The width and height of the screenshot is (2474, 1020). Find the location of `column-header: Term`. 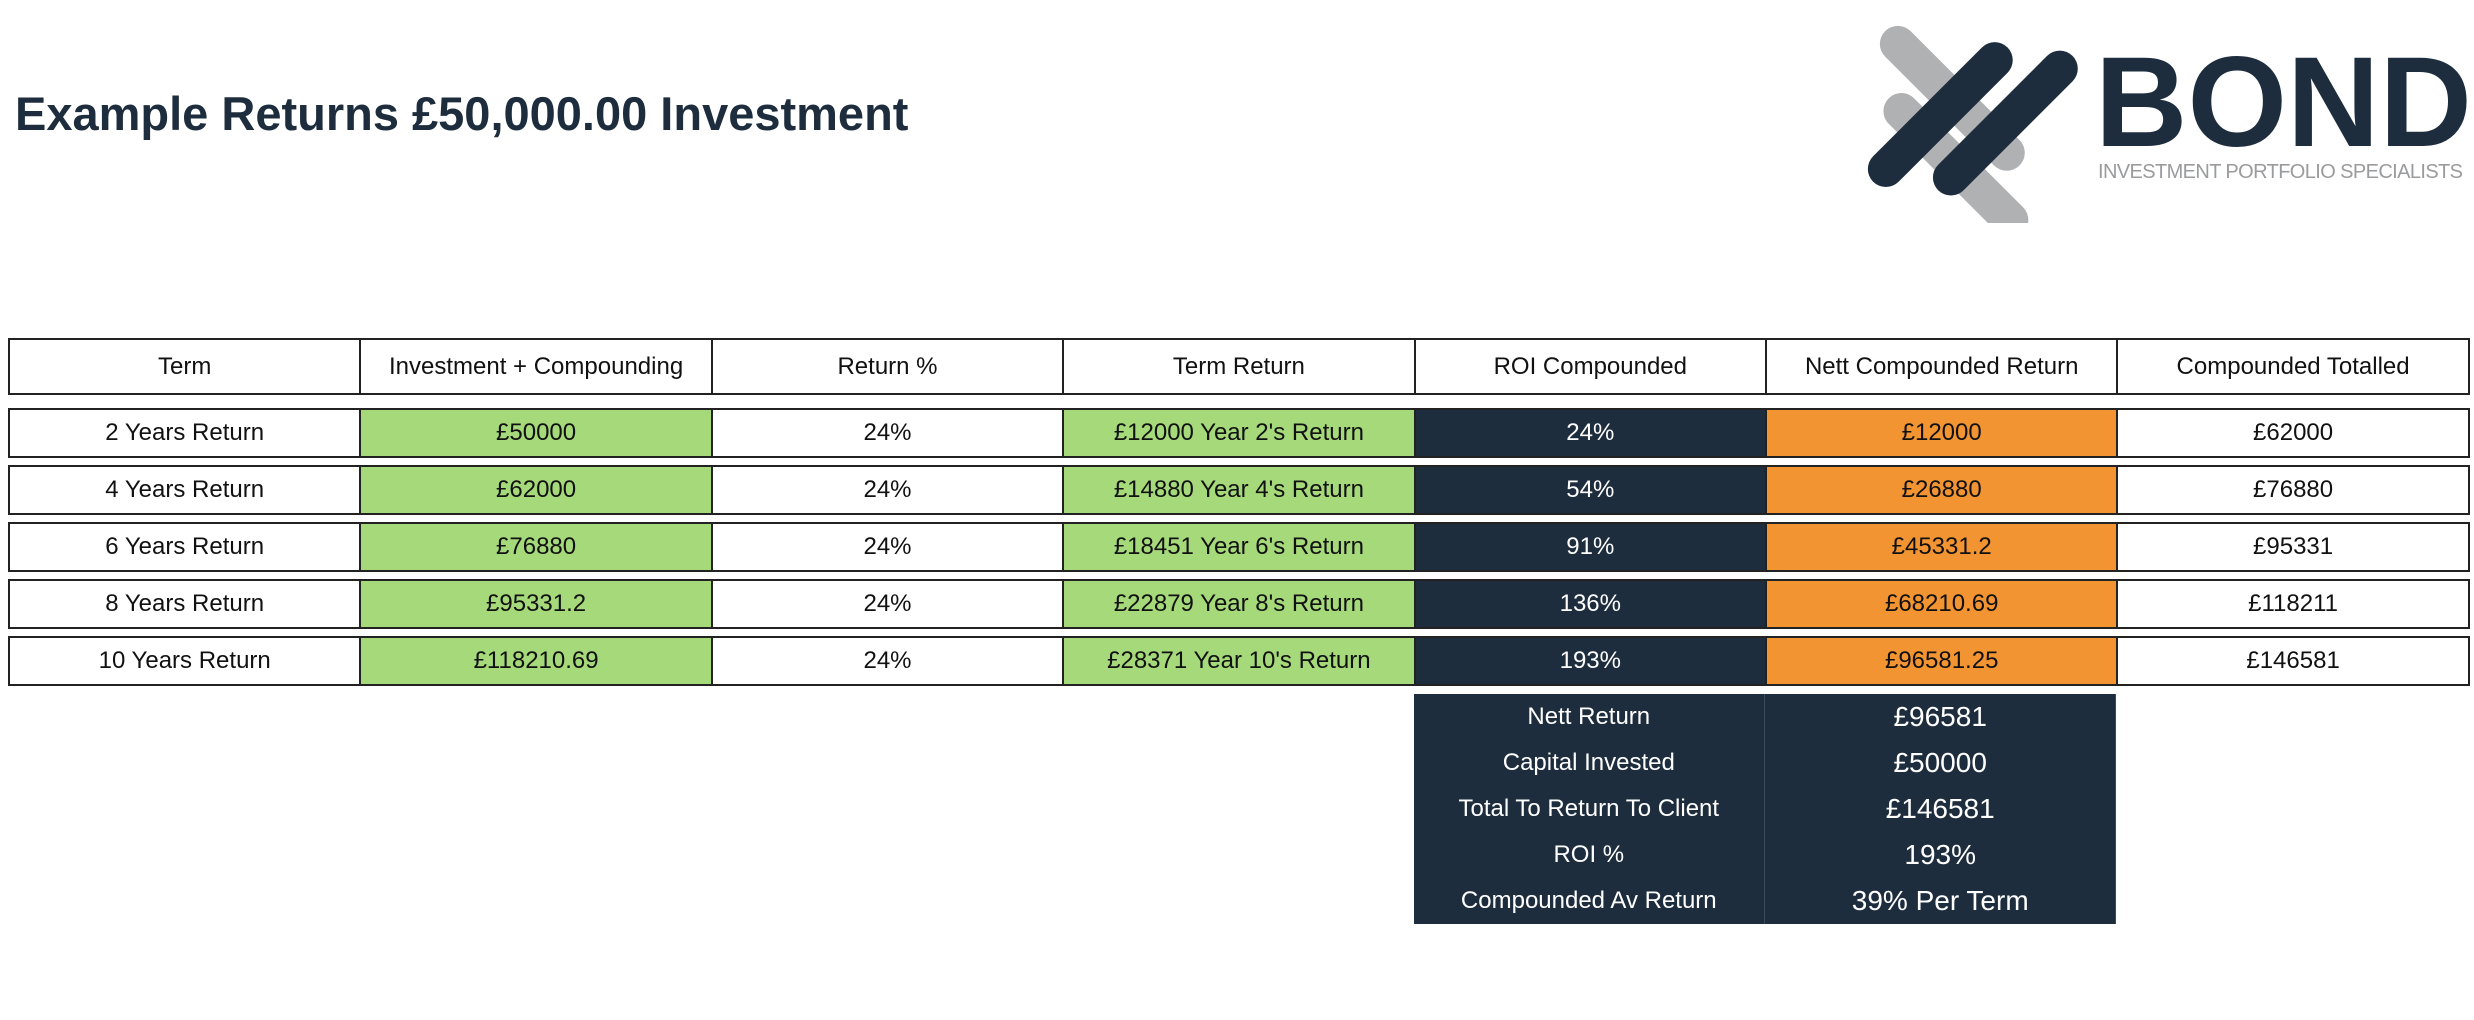

column-header: Term is located at coordinates (185, 366).